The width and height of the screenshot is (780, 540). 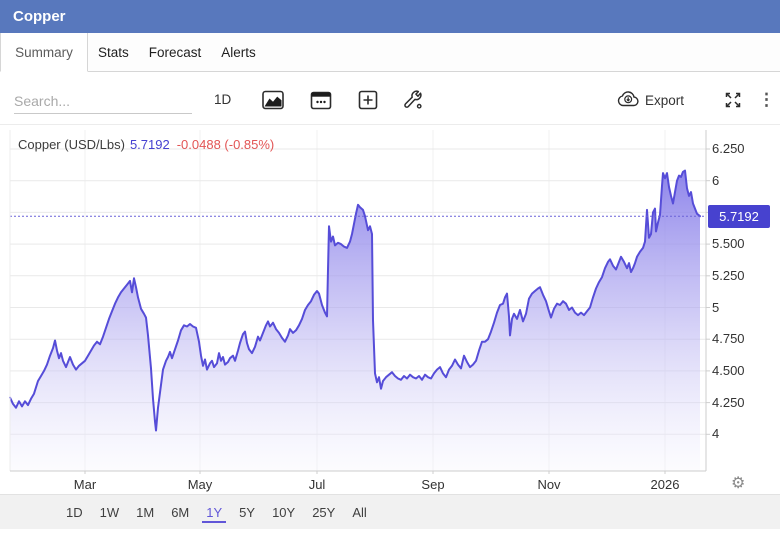 What do you see at coordinates (180, 512) in the screenshot?
I see `range-6m: 6M` at bounding box center [180, 512].